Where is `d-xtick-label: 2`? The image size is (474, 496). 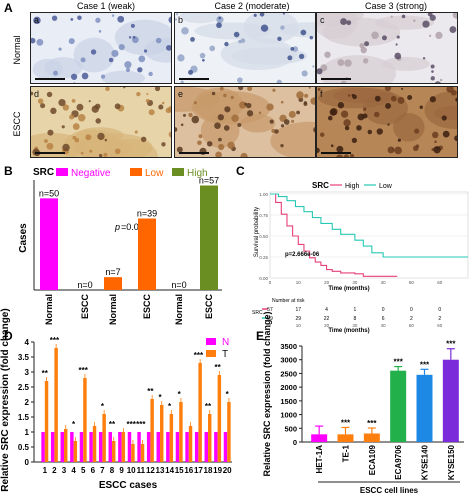 d-xtick-label: 2 is located at coordinates (54, 470).